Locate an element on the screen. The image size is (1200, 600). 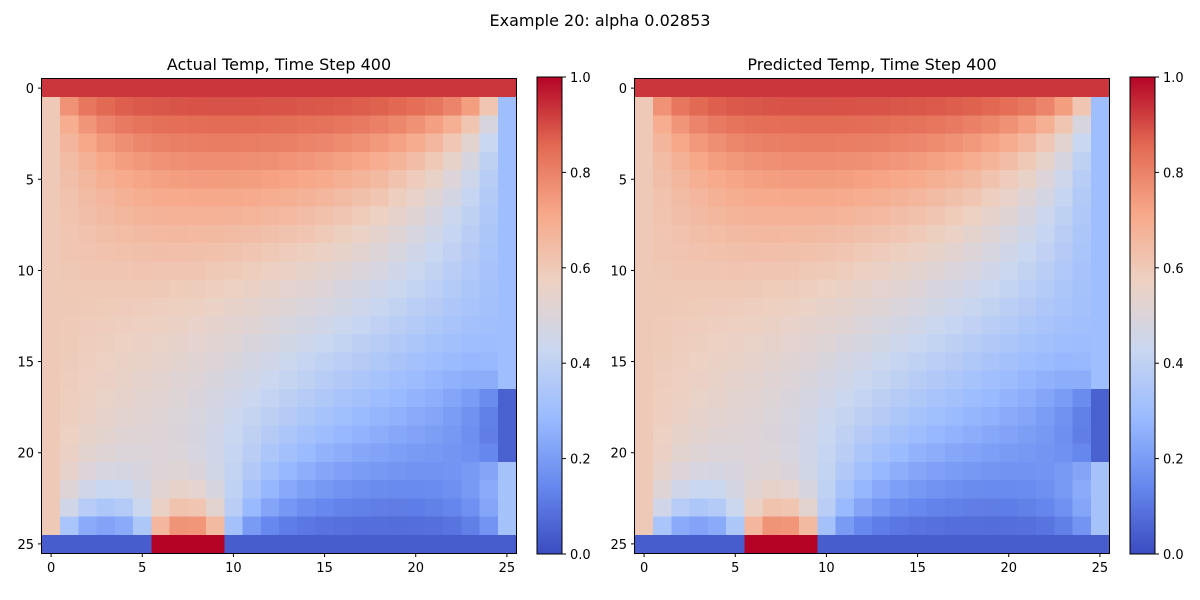
y-tick-label: 20 is located at coordinates (25, 454).